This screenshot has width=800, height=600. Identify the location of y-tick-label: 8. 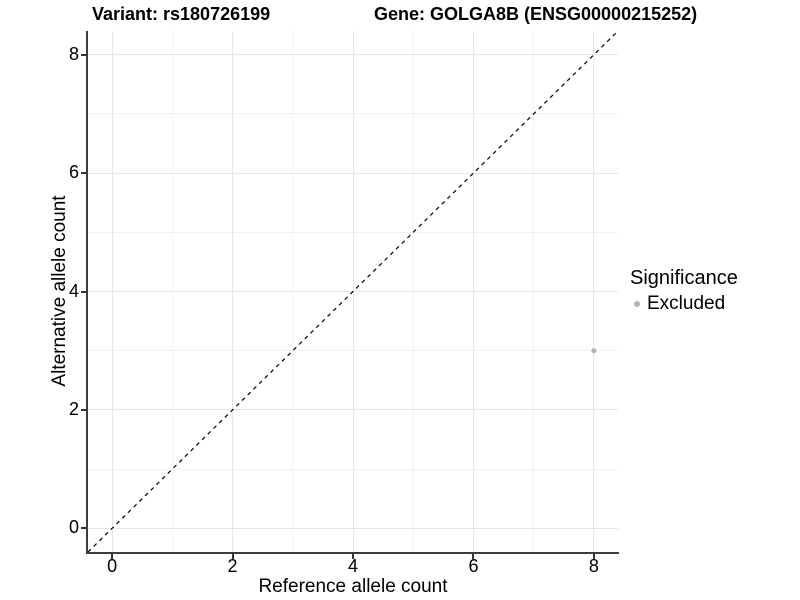
(73, 53).